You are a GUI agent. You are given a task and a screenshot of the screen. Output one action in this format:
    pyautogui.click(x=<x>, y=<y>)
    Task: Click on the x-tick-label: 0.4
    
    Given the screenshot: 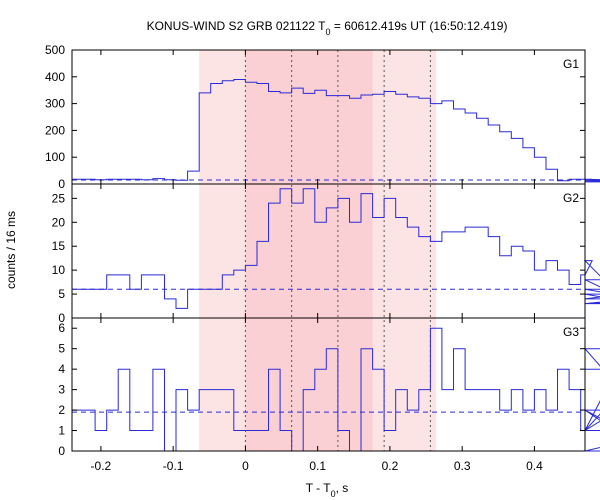 What is the action you would take?
    pyautogui.click(x=534, y=466)
    